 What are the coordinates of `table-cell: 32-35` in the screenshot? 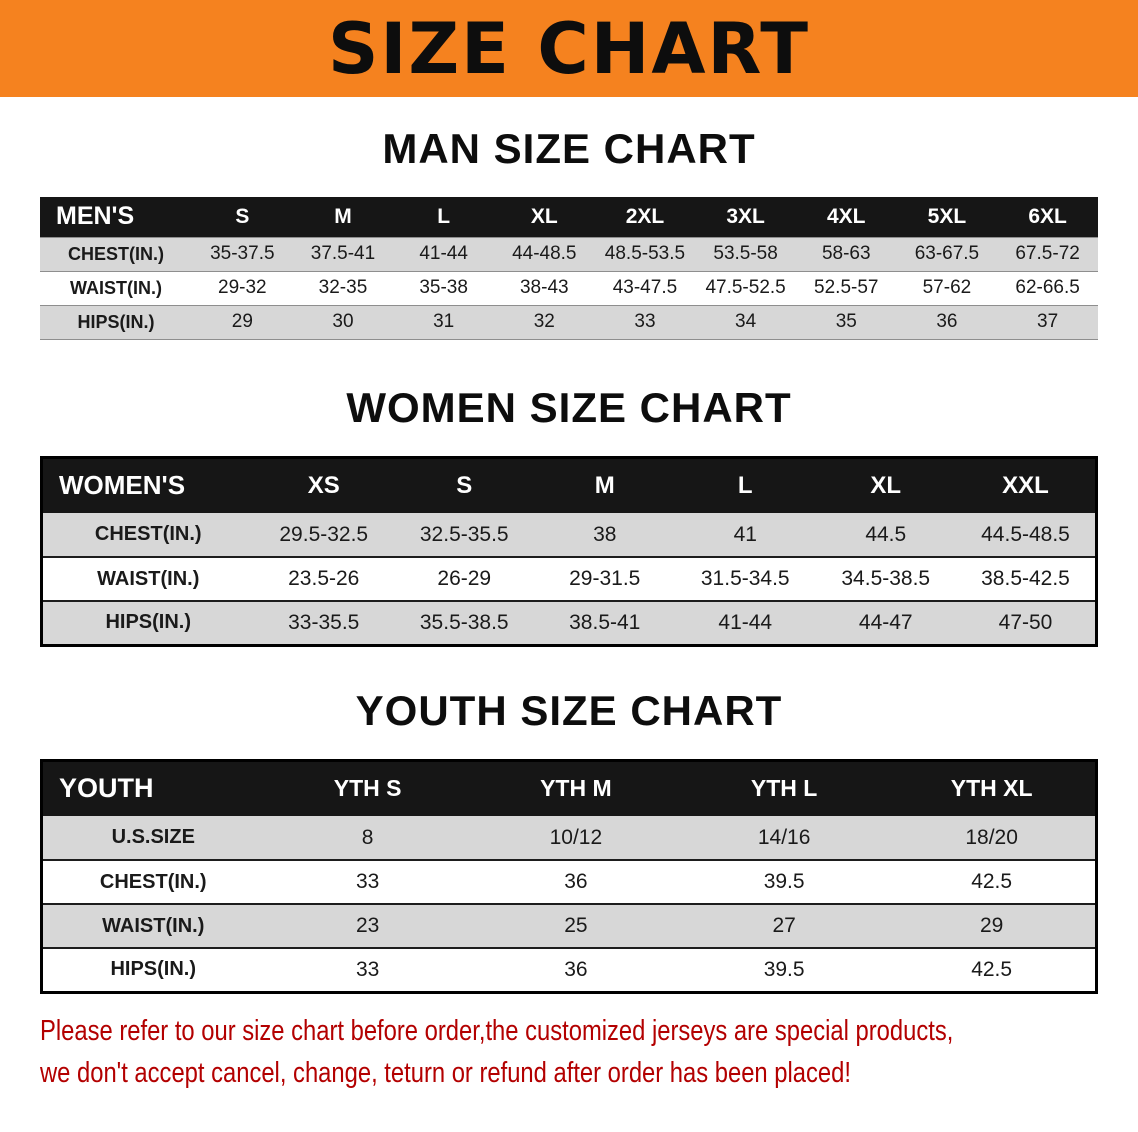 It's located at (343, 287).